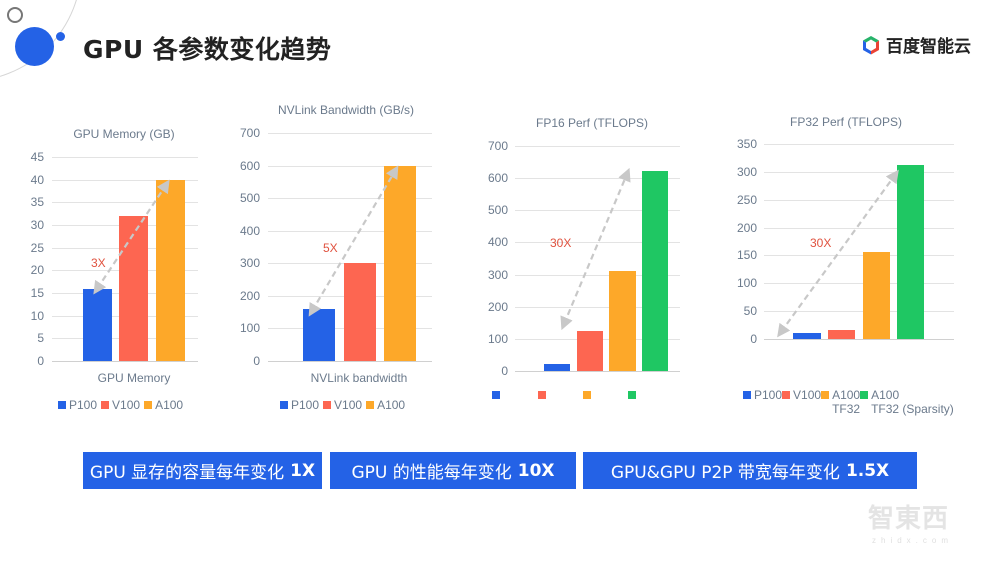 The image size is (1000, 563). I want to click on legend-item-p100: P100, so click(762, 395).